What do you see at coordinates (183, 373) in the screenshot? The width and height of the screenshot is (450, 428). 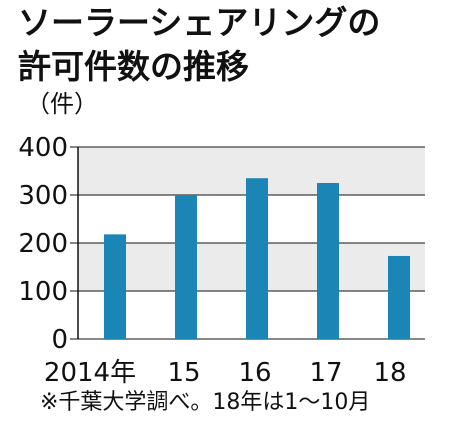 I see `x-tick-label: 15` at bounding box center [183, 373].